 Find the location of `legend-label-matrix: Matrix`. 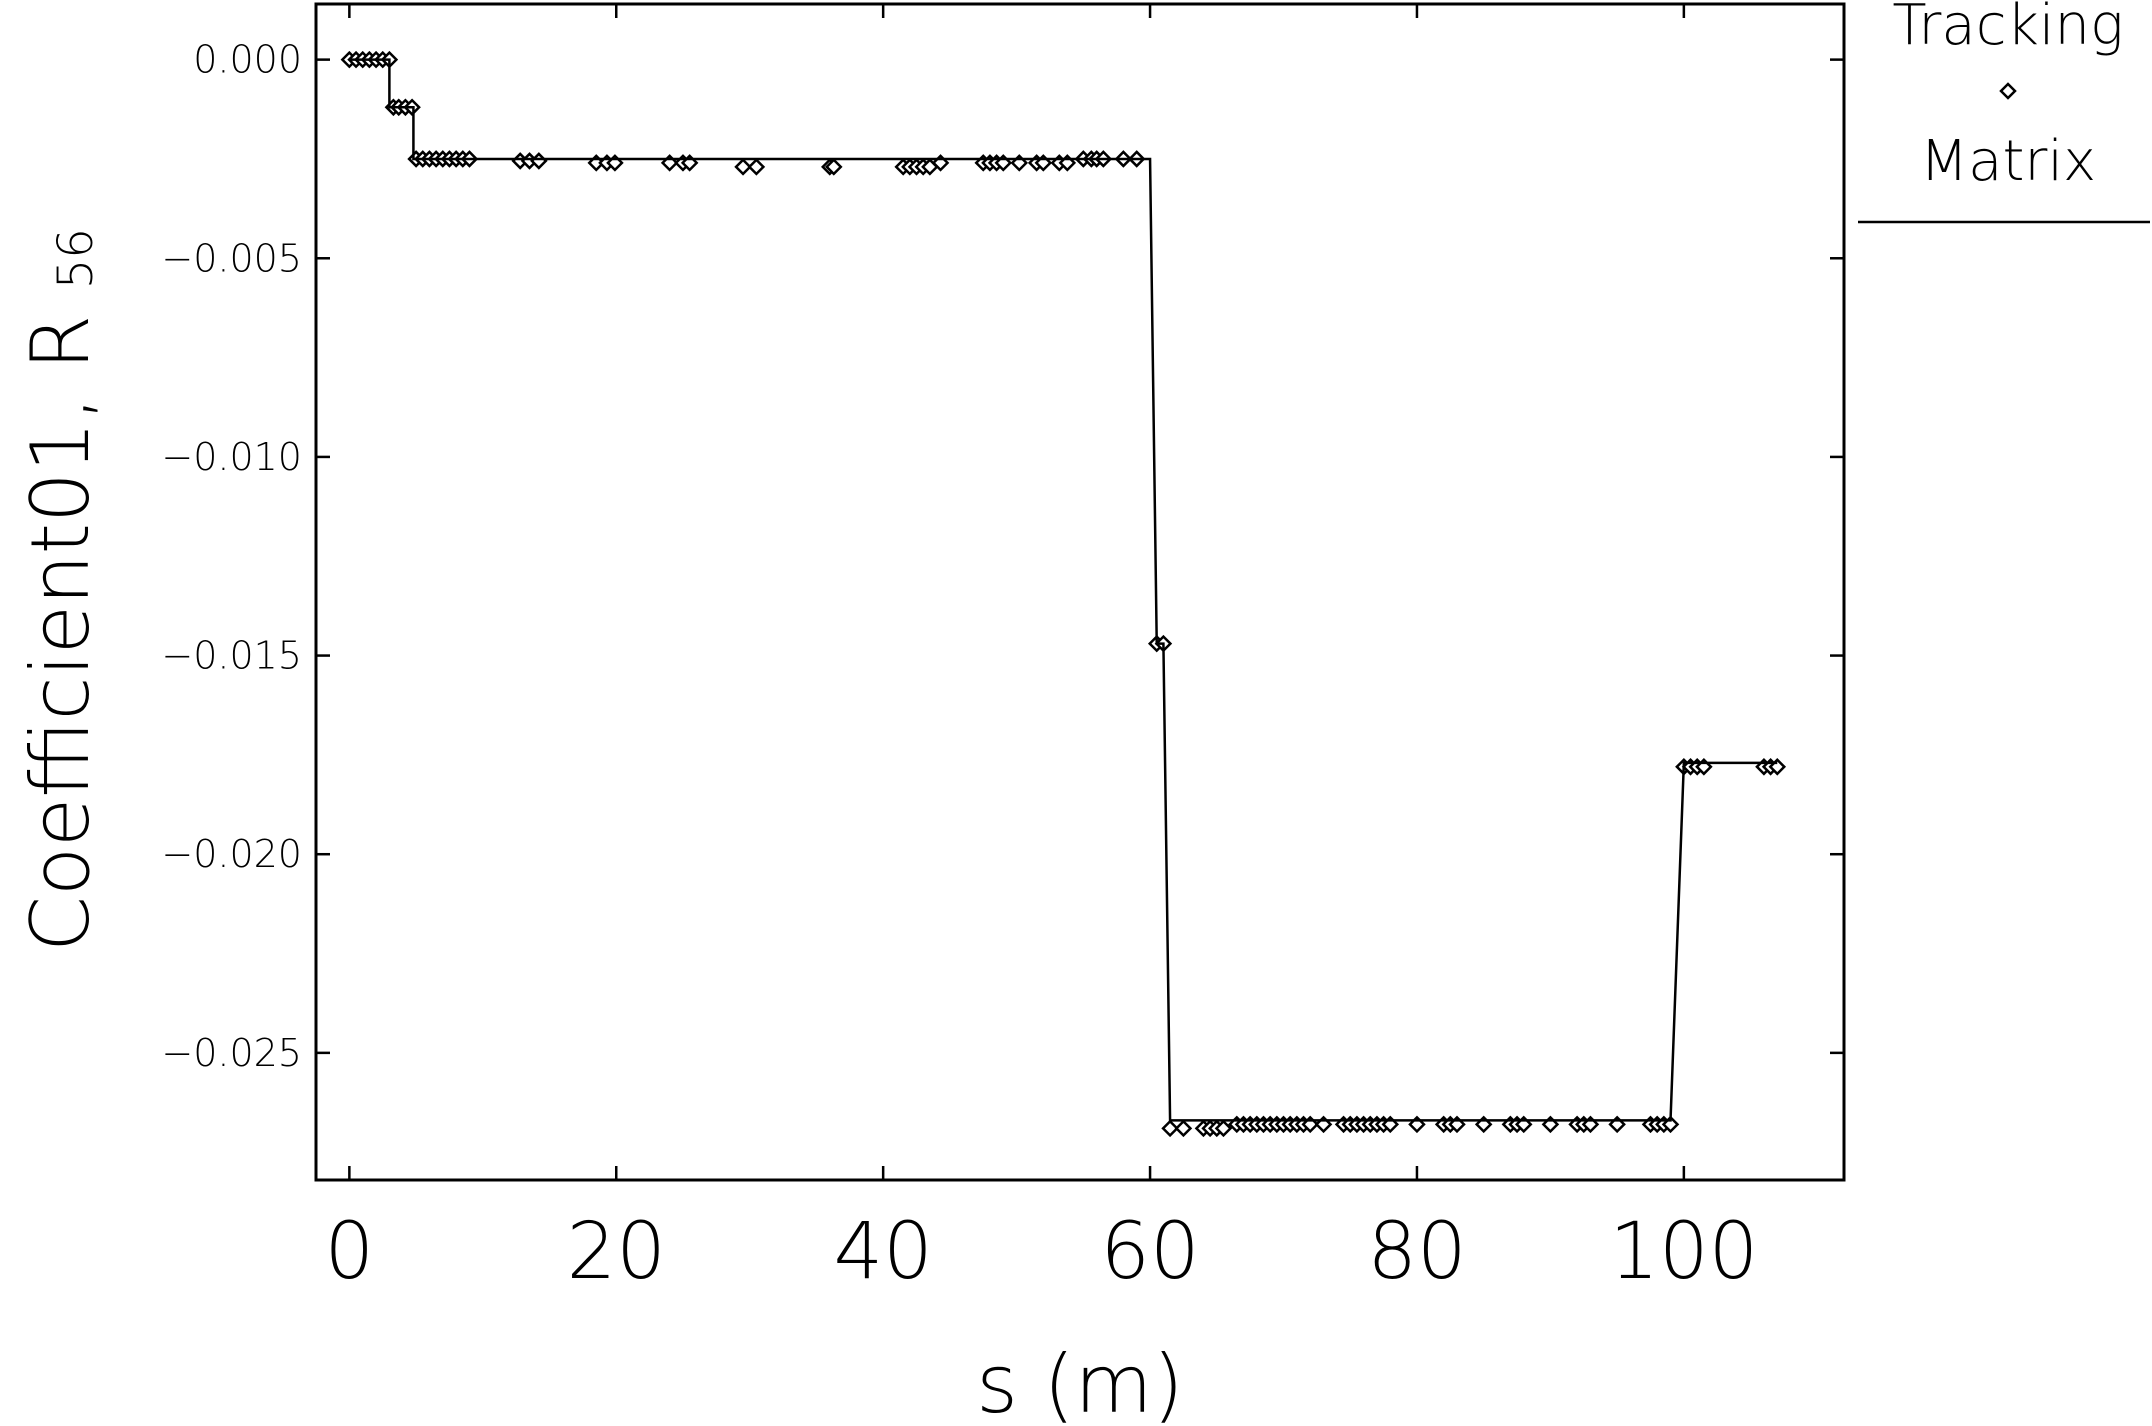

legend-label-matrix: Matrix is located at coordinates (2008, 161).